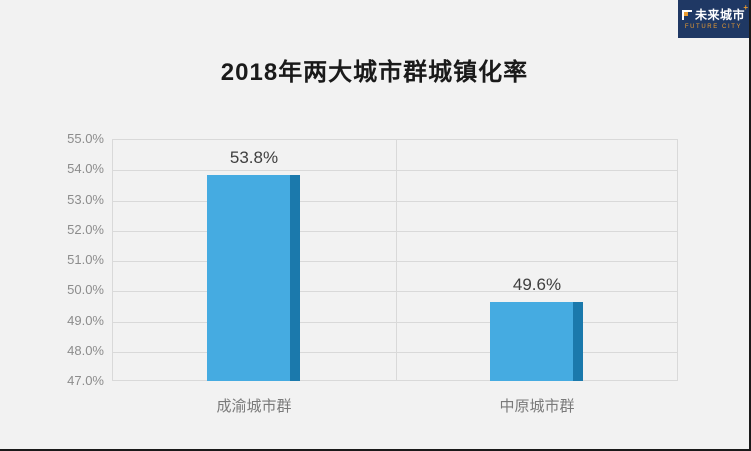 This screenshot has height=451, width=751. What do you see at coordinates (713, 27) in the screenshot?
I see `brand-logo-en-text: FUTURE CITY` at bounding box center [713, 27].